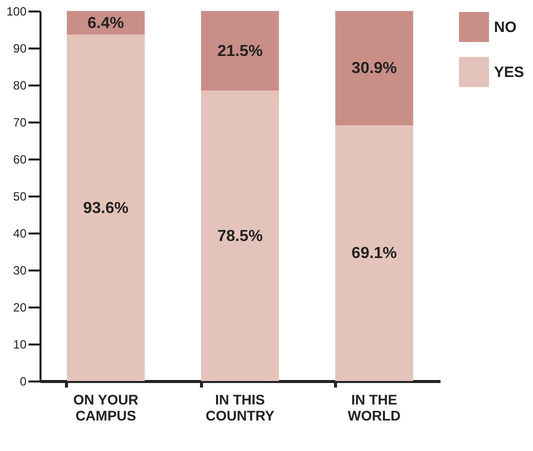 The image size is (533, 451). Describe the element at coordinates (20, 197) in the screenshot. I see `y-tick-label: 50` at that location.